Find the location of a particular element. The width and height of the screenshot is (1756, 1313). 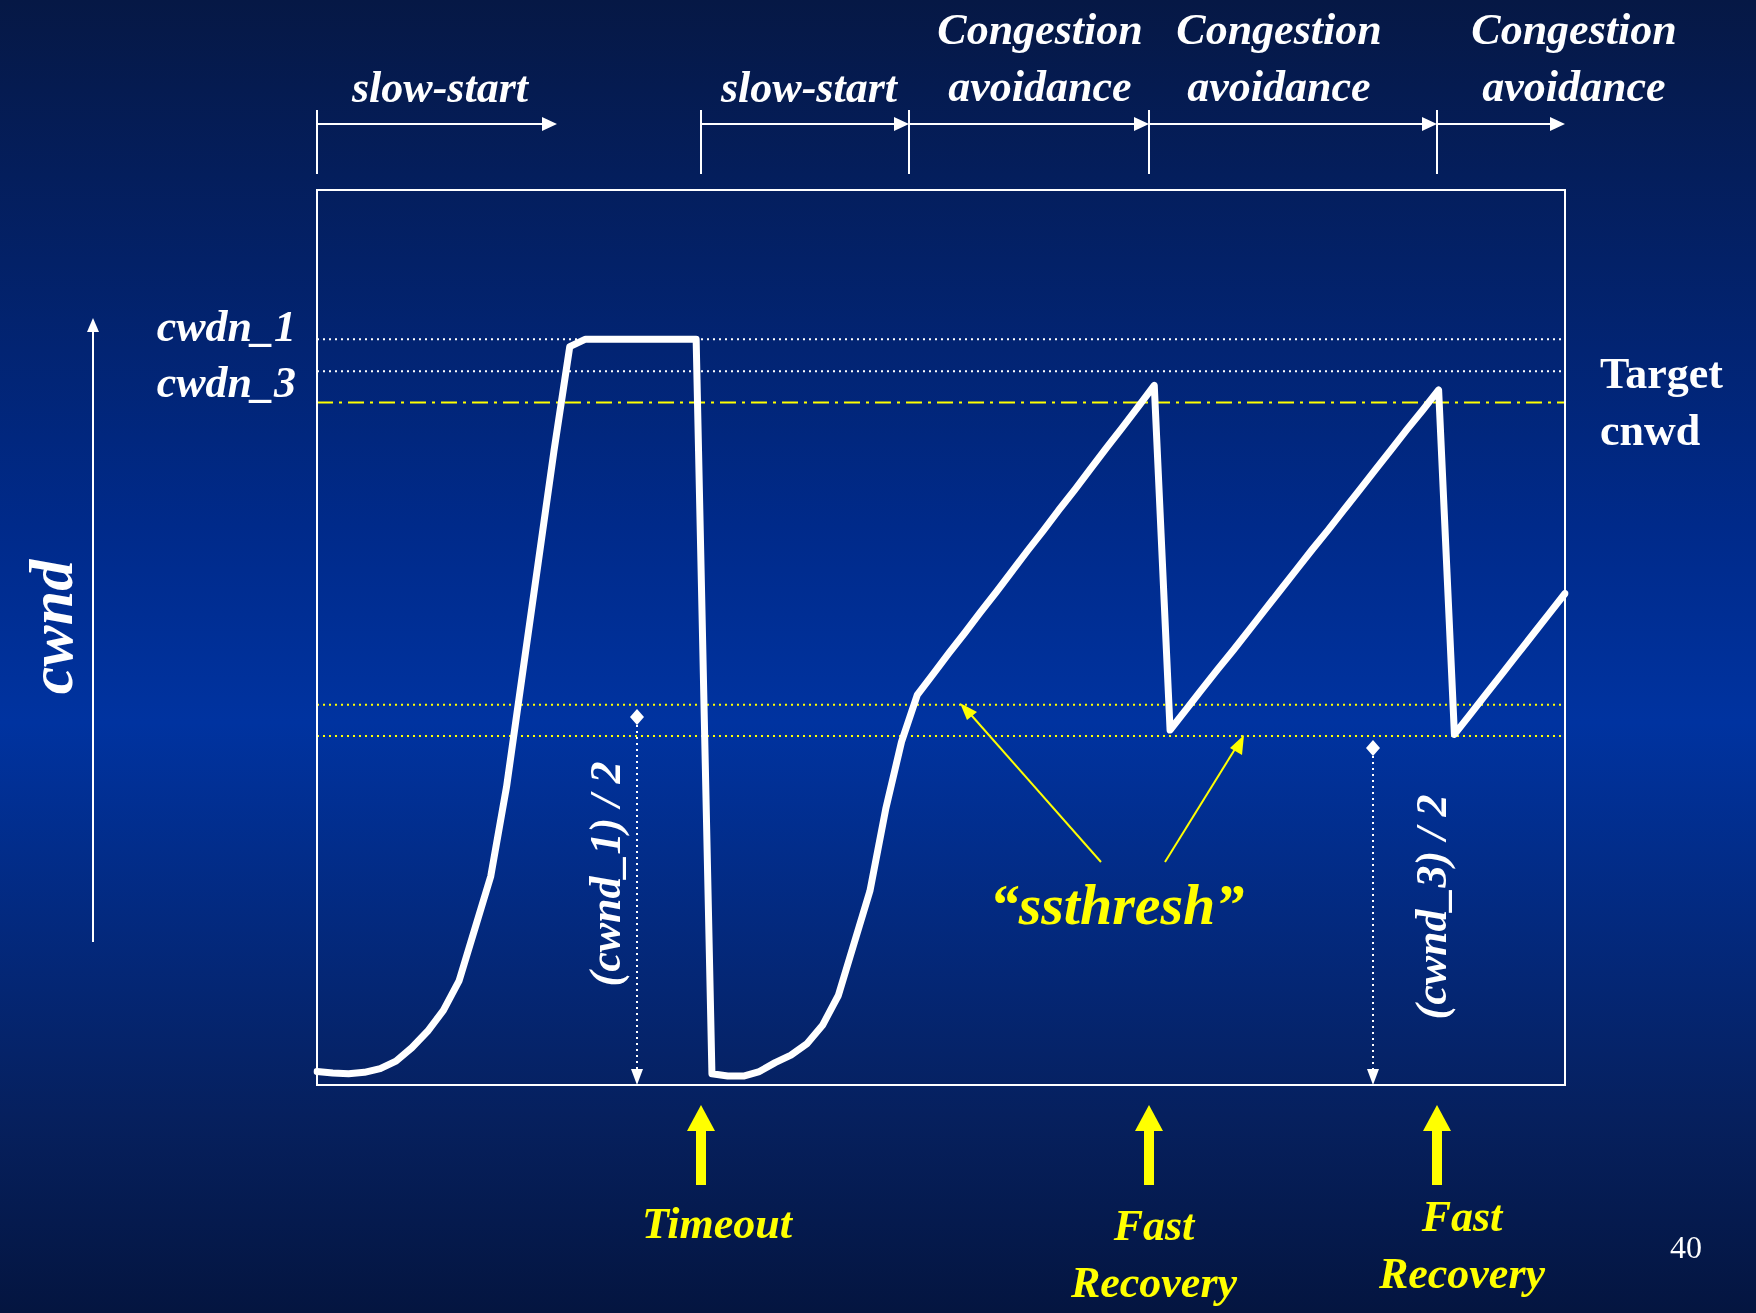

annotation: “ssthresh” is located at coordinates (1117, 904).